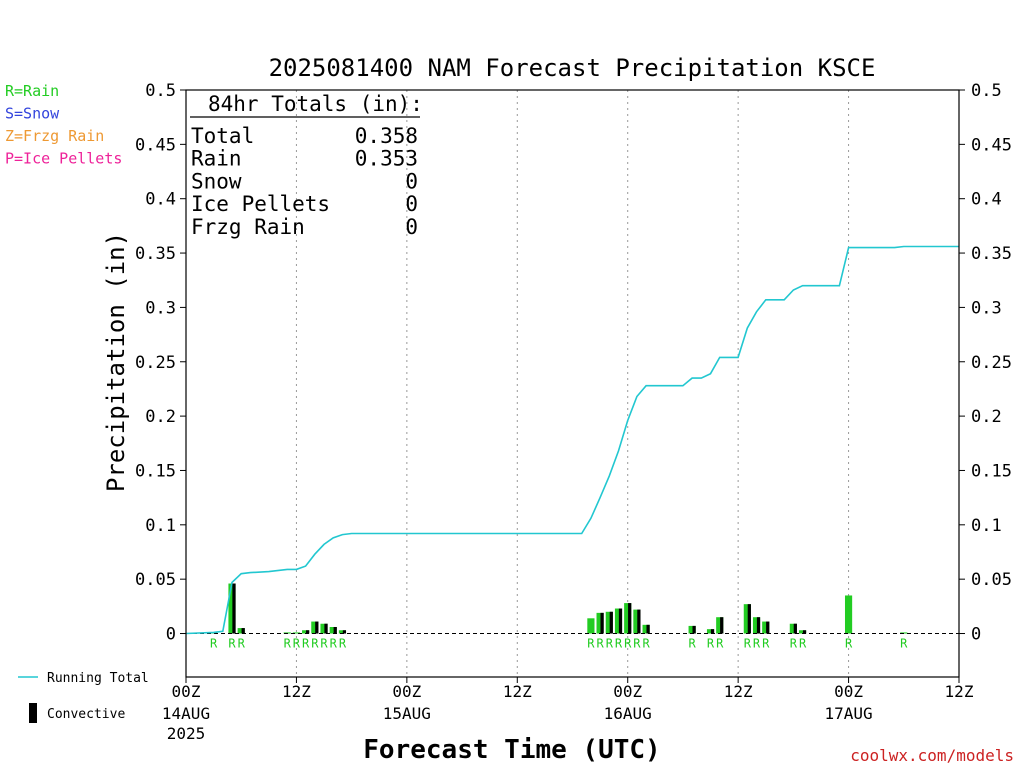  What do you see at coordinates (116, 362) in the screenshot?
I see `y-axis-label: Precipitation (in)` at bounding box center [116, 362].